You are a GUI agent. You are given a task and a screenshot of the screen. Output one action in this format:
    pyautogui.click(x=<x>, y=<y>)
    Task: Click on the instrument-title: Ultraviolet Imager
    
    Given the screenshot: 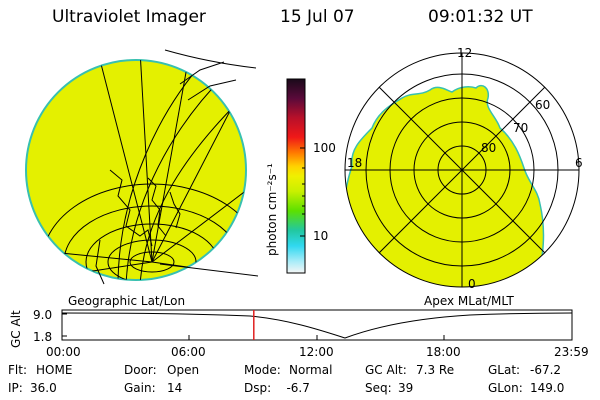 What is the action you would take?
    pyautogui.click(x=129, y=17)
    